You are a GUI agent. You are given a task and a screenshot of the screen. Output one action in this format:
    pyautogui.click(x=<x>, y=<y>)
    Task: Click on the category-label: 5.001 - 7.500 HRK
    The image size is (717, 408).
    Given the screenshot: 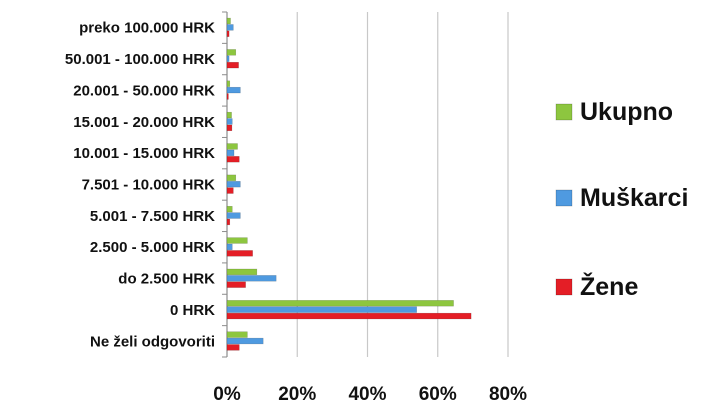 What is the action you would take?
    pyautogui.click(x=152, y=216)
    